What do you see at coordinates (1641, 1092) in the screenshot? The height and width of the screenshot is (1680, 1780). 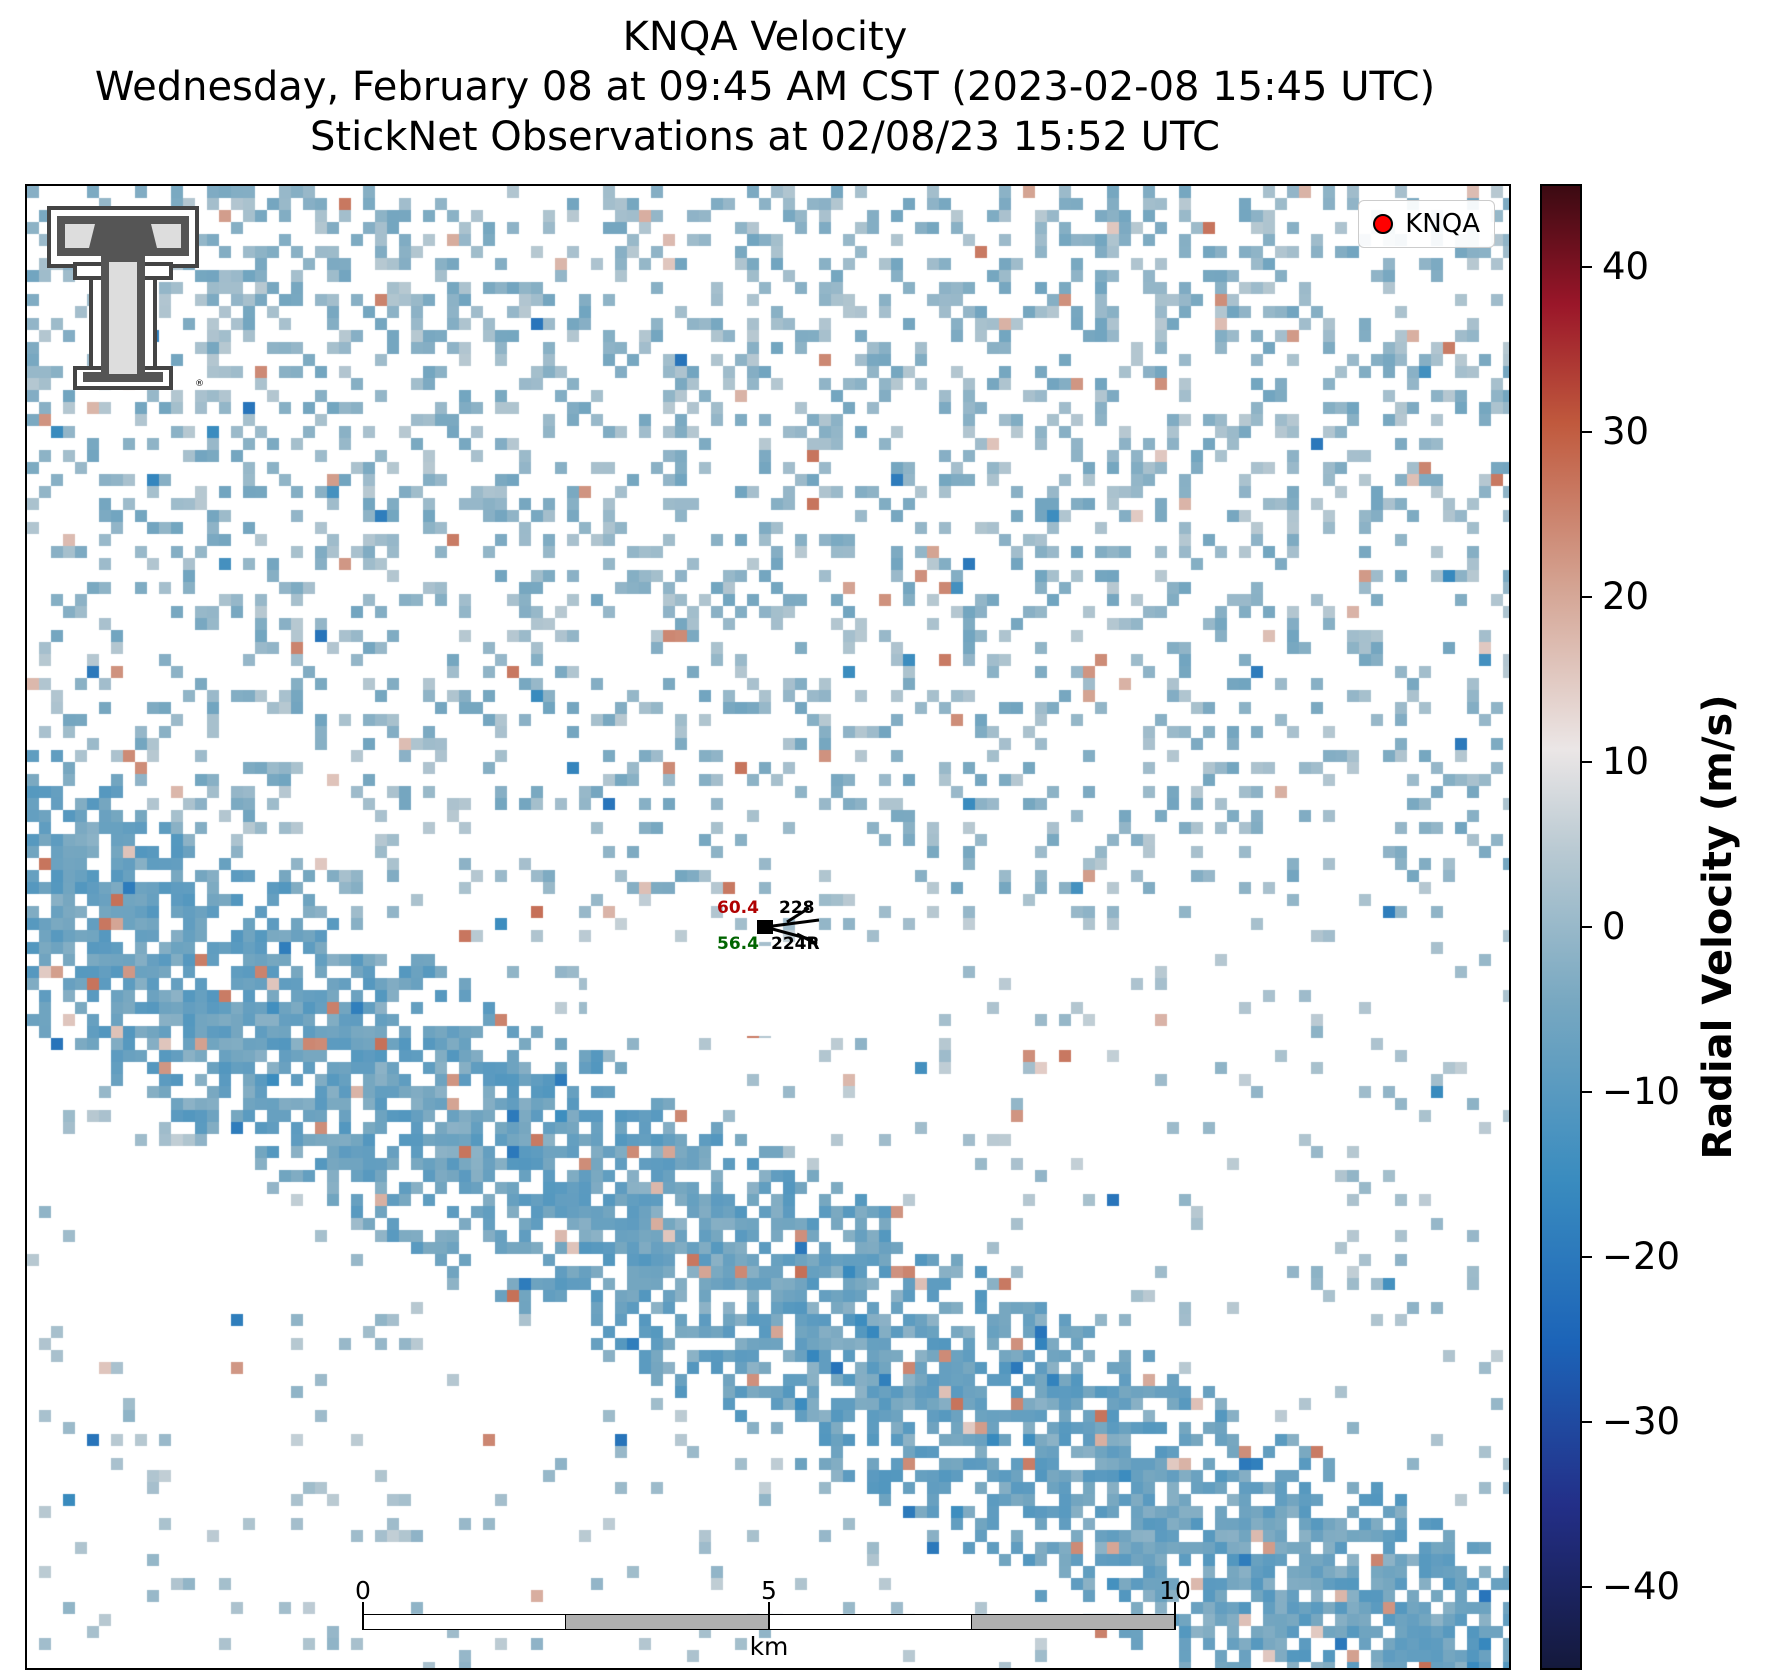 I see `colorbar-tick-label: −10` at bounding box center [1641, 1092].